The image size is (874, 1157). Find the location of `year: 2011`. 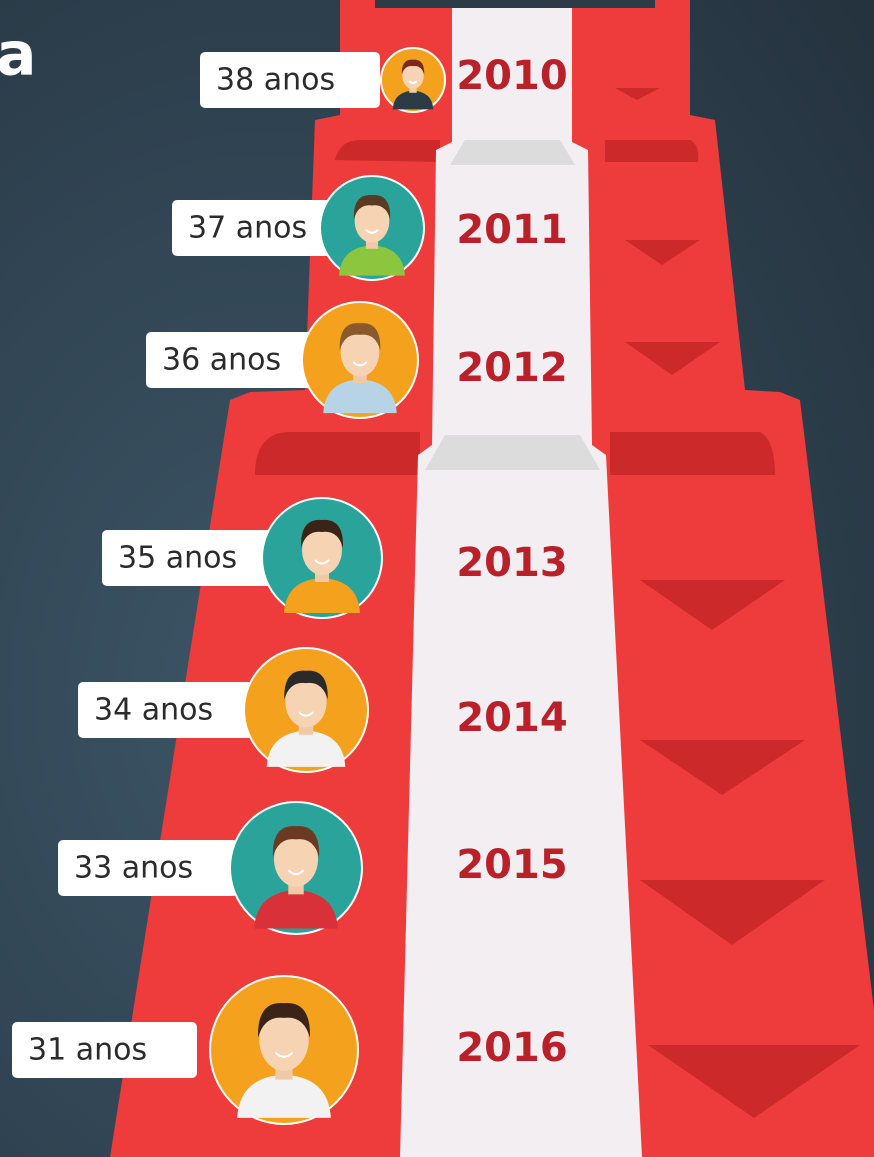

year: 2011 is located at coordinates (511, 230).